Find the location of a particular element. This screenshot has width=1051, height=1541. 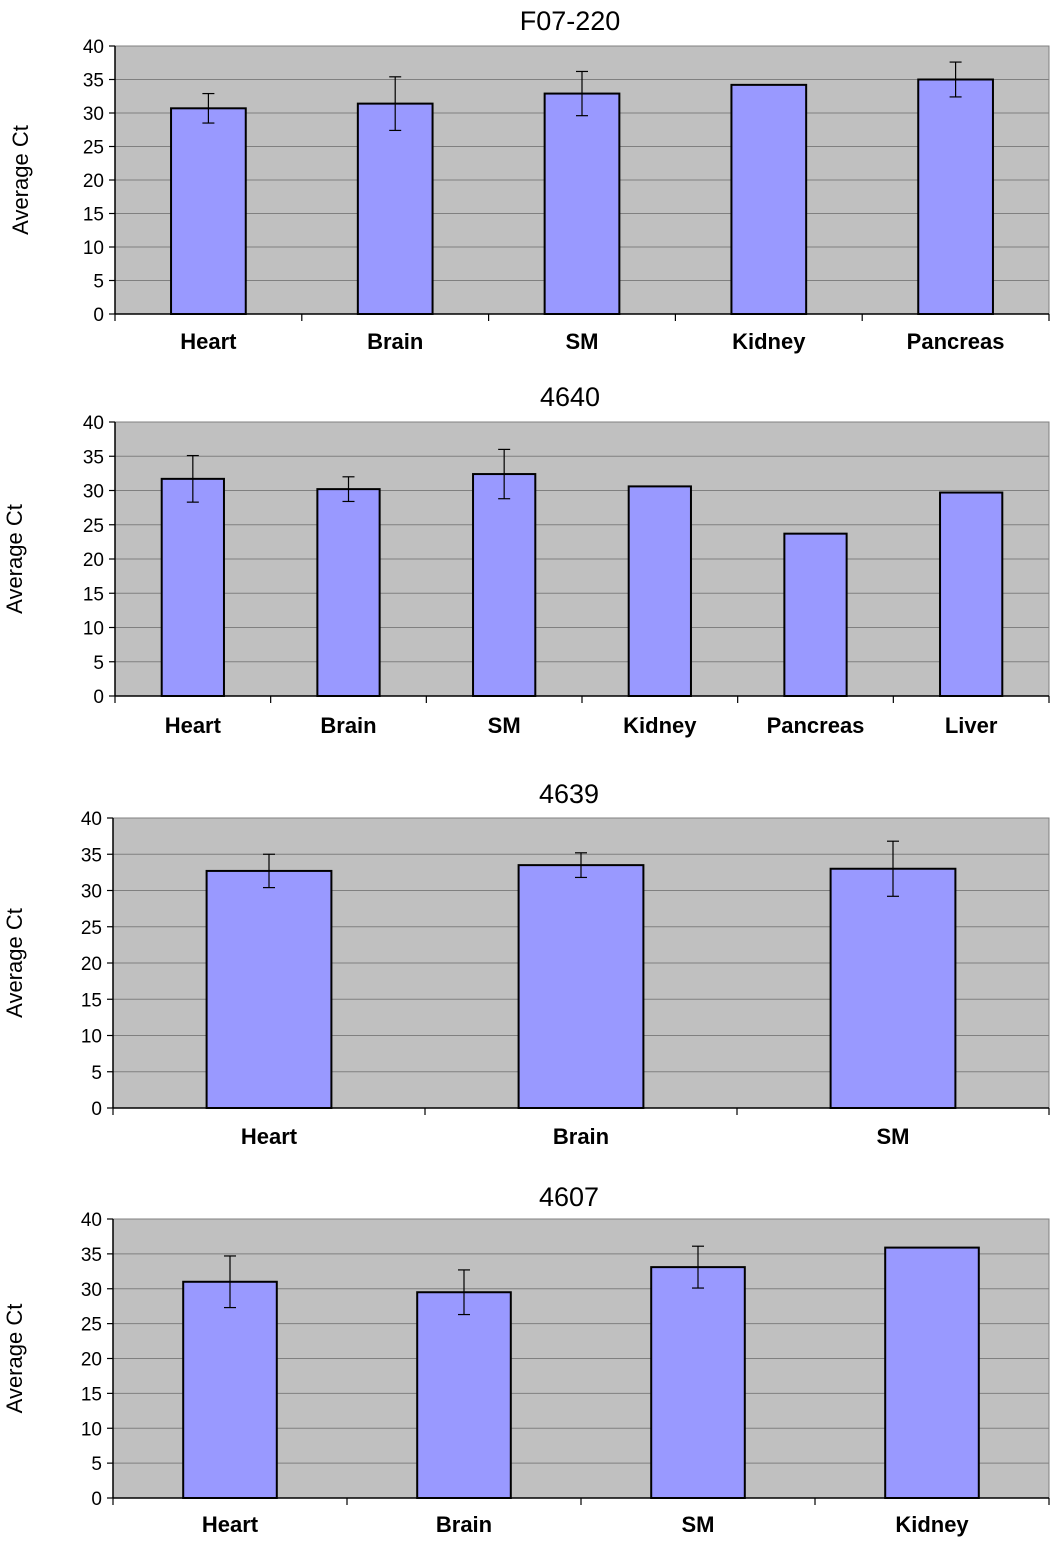

chart-title: 4607 is located at coordinates (569, 1197).